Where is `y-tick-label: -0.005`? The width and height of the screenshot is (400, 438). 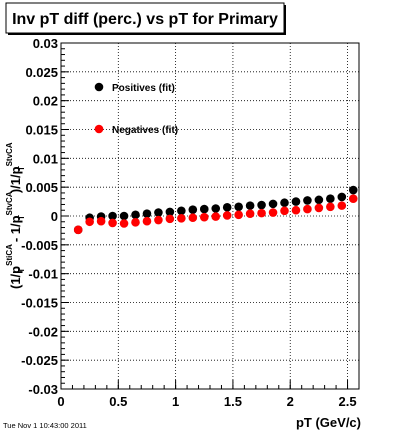
y-tick-label: -0.005 is located at coordinates (39, 245).